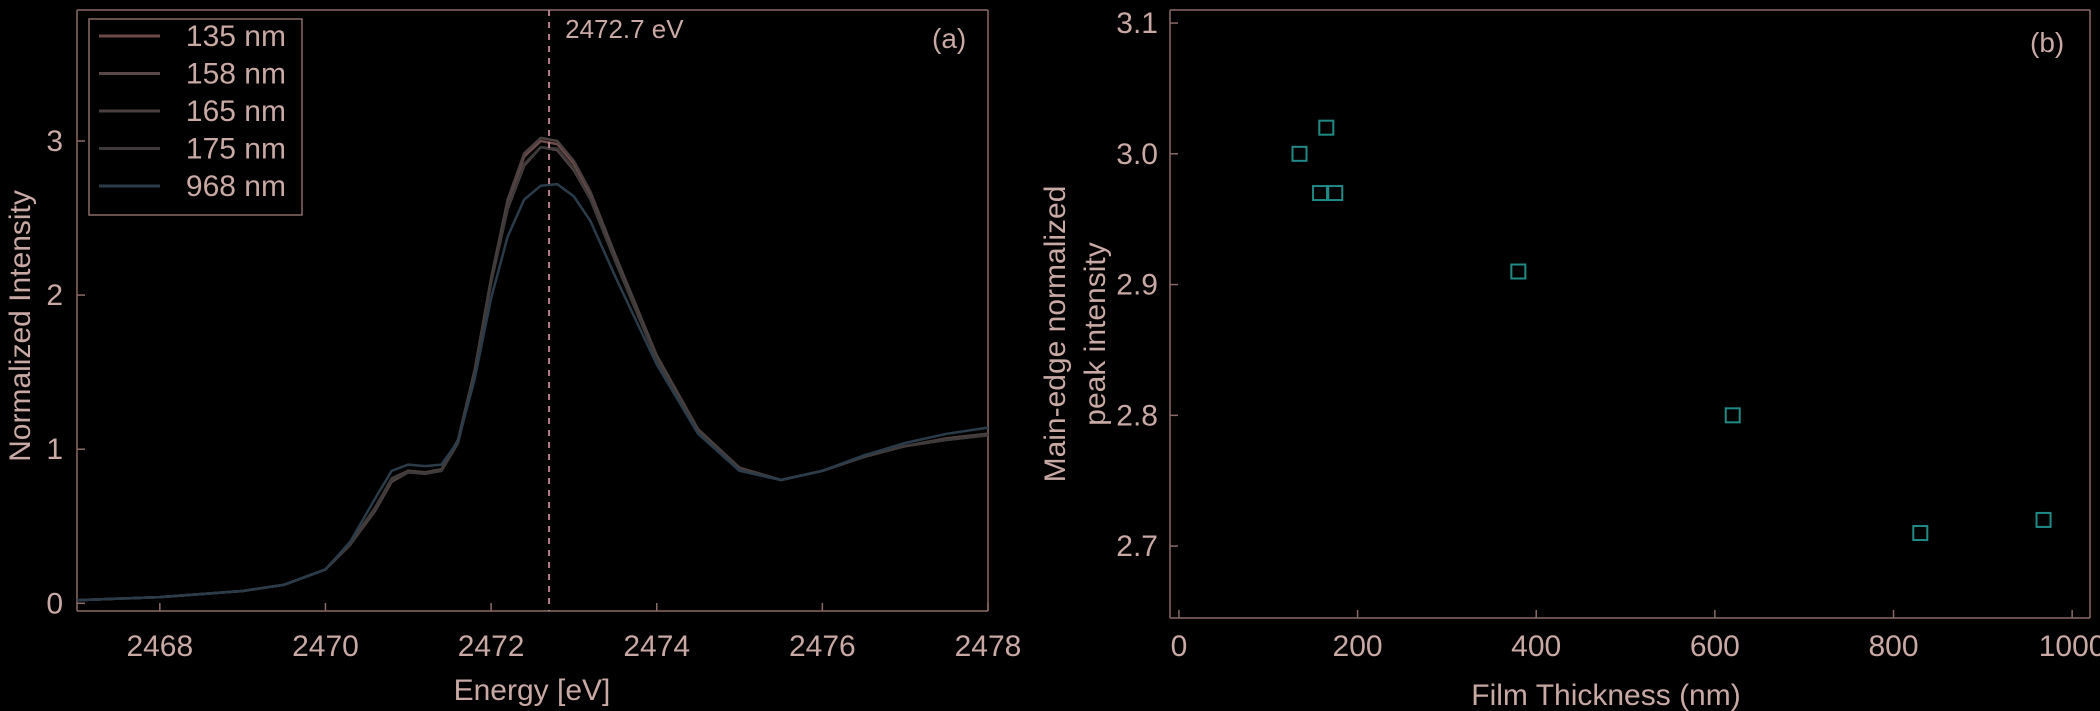  I want to click on panel-a-x-tick-label: 2474, so click(656, 646).